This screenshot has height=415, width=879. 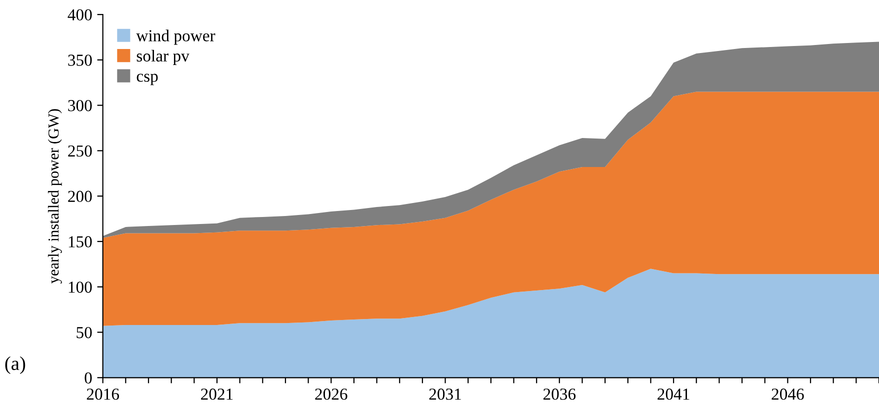 I want to click on x-tick-label: 2026, so click(x=331, y=394).